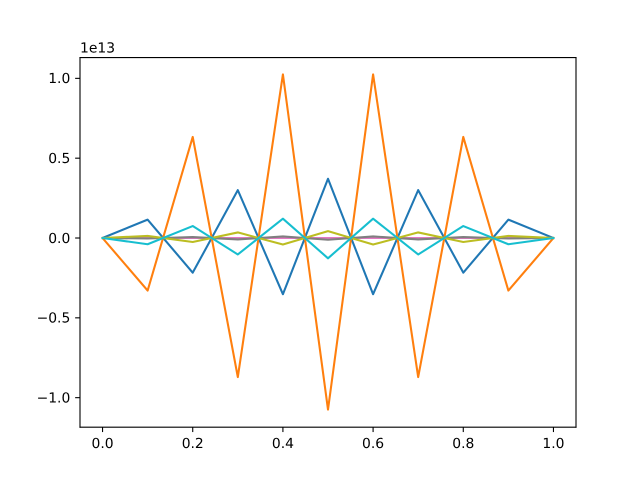 The width and height of the screenshot is (640, 480). What do you see at coordinates (59, 79) in the screenshot?
I see `y-tick-label: 1.0` at bounding box center [59, 79].